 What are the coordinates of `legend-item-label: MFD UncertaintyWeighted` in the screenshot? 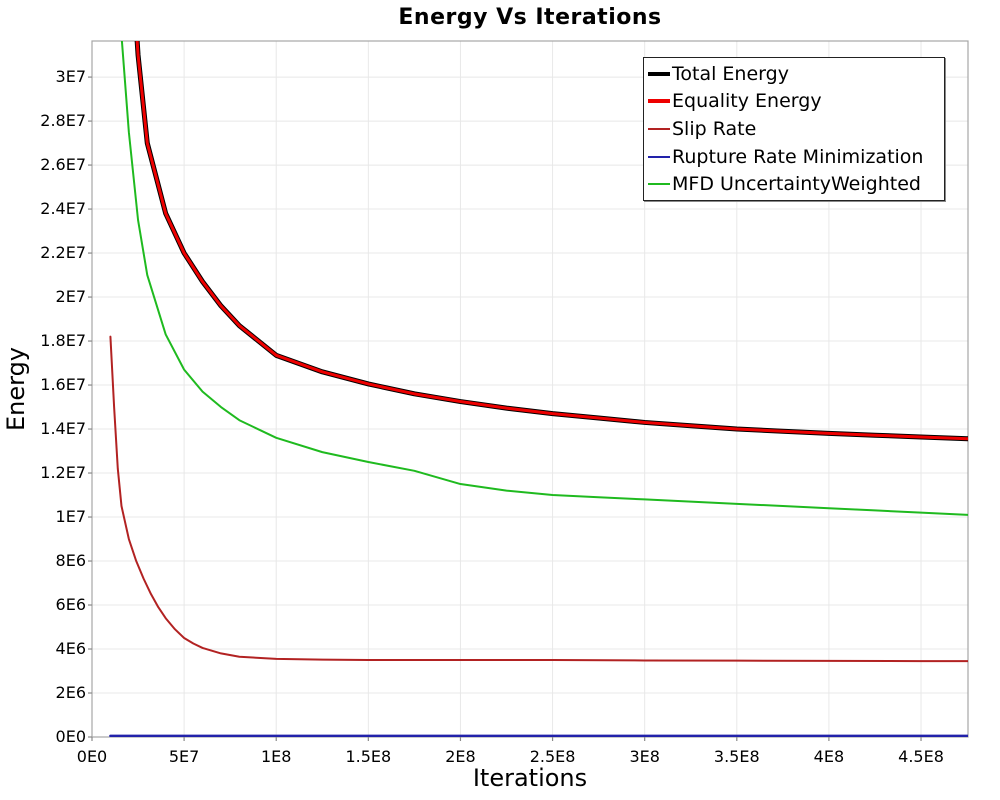 It's located at (796, 184).